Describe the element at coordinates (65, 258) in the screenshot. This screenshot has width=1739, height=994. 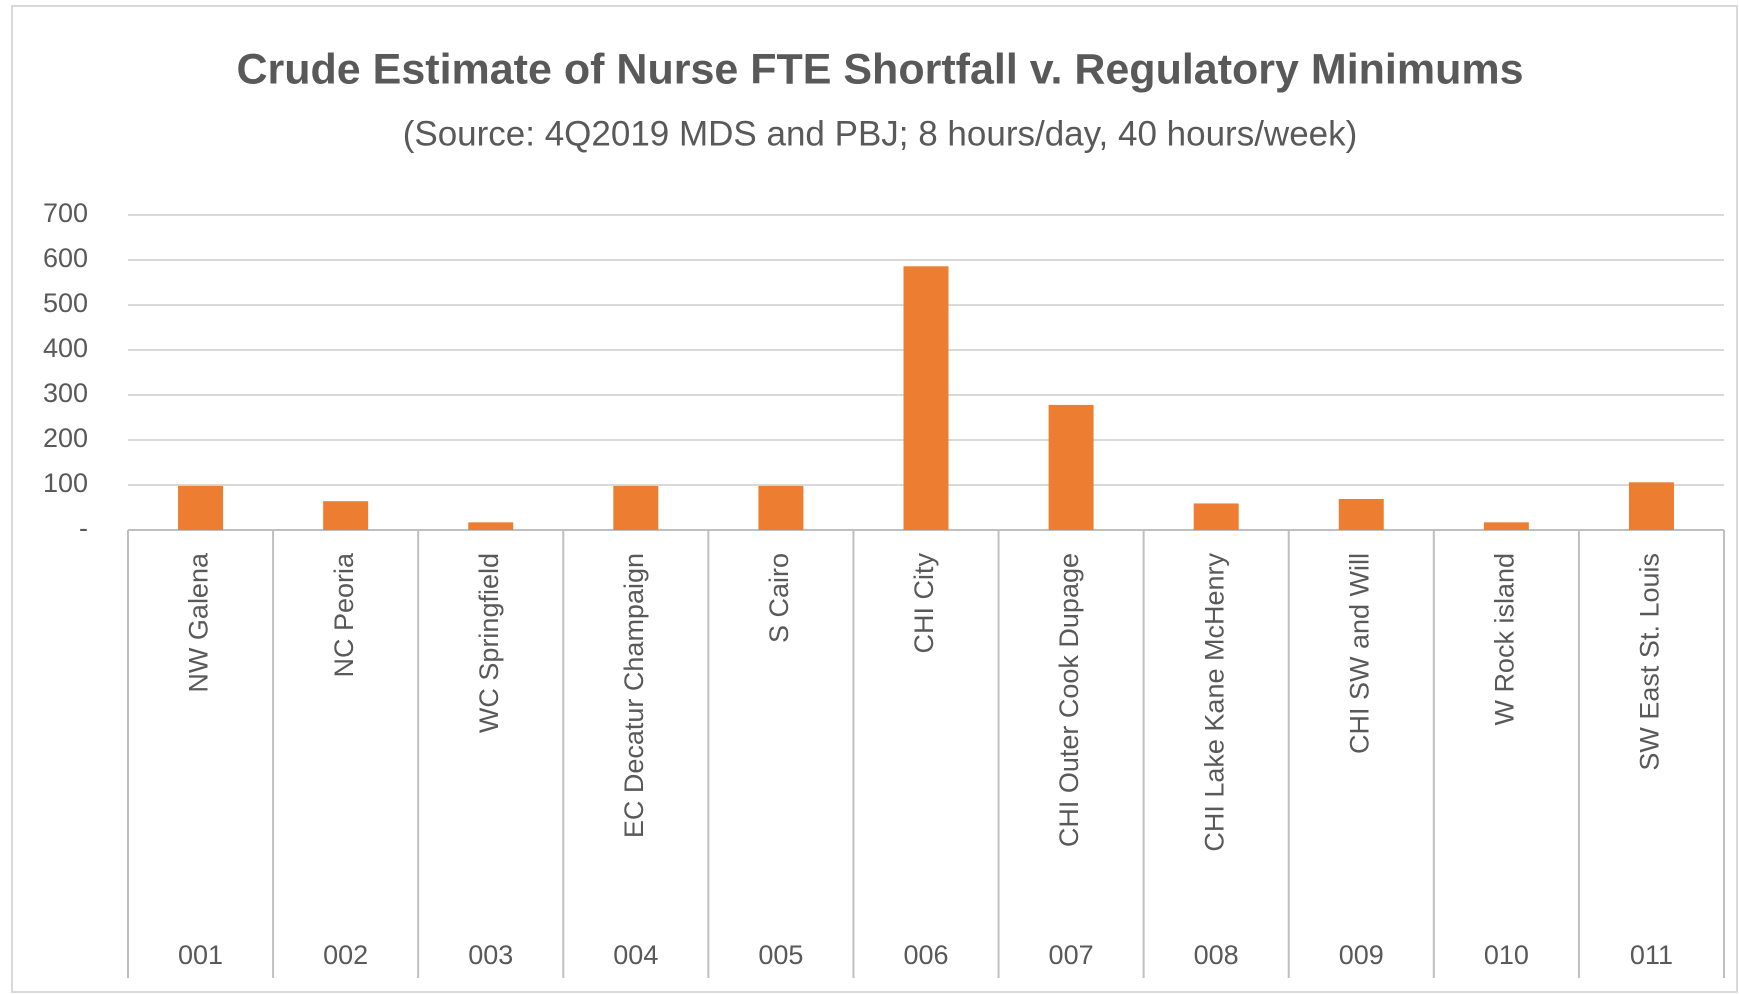
I see `y-tick-label: 600` at that location.